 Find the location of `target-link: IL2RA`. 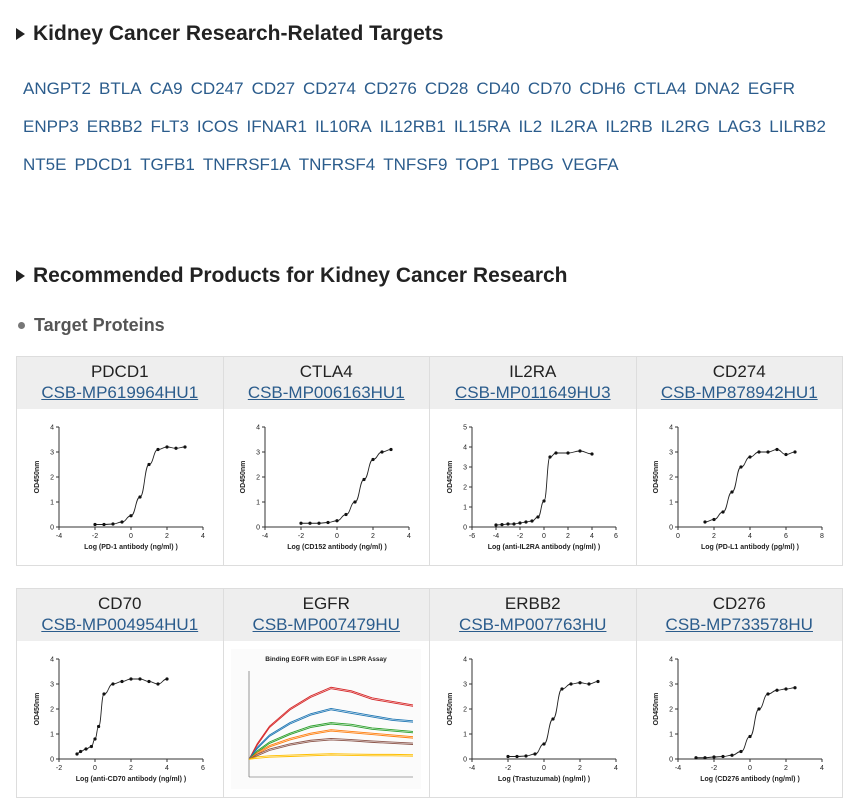

target-link: IL2RA is located at coordinates (574, 126).